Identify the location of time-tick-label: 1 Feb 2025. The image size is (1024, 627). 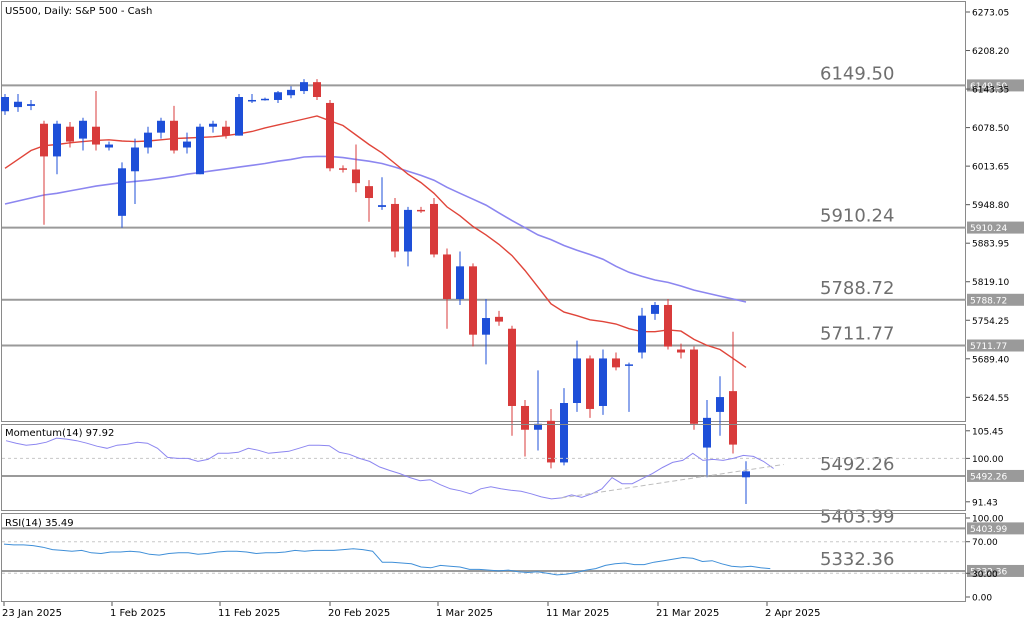
(138, 613).